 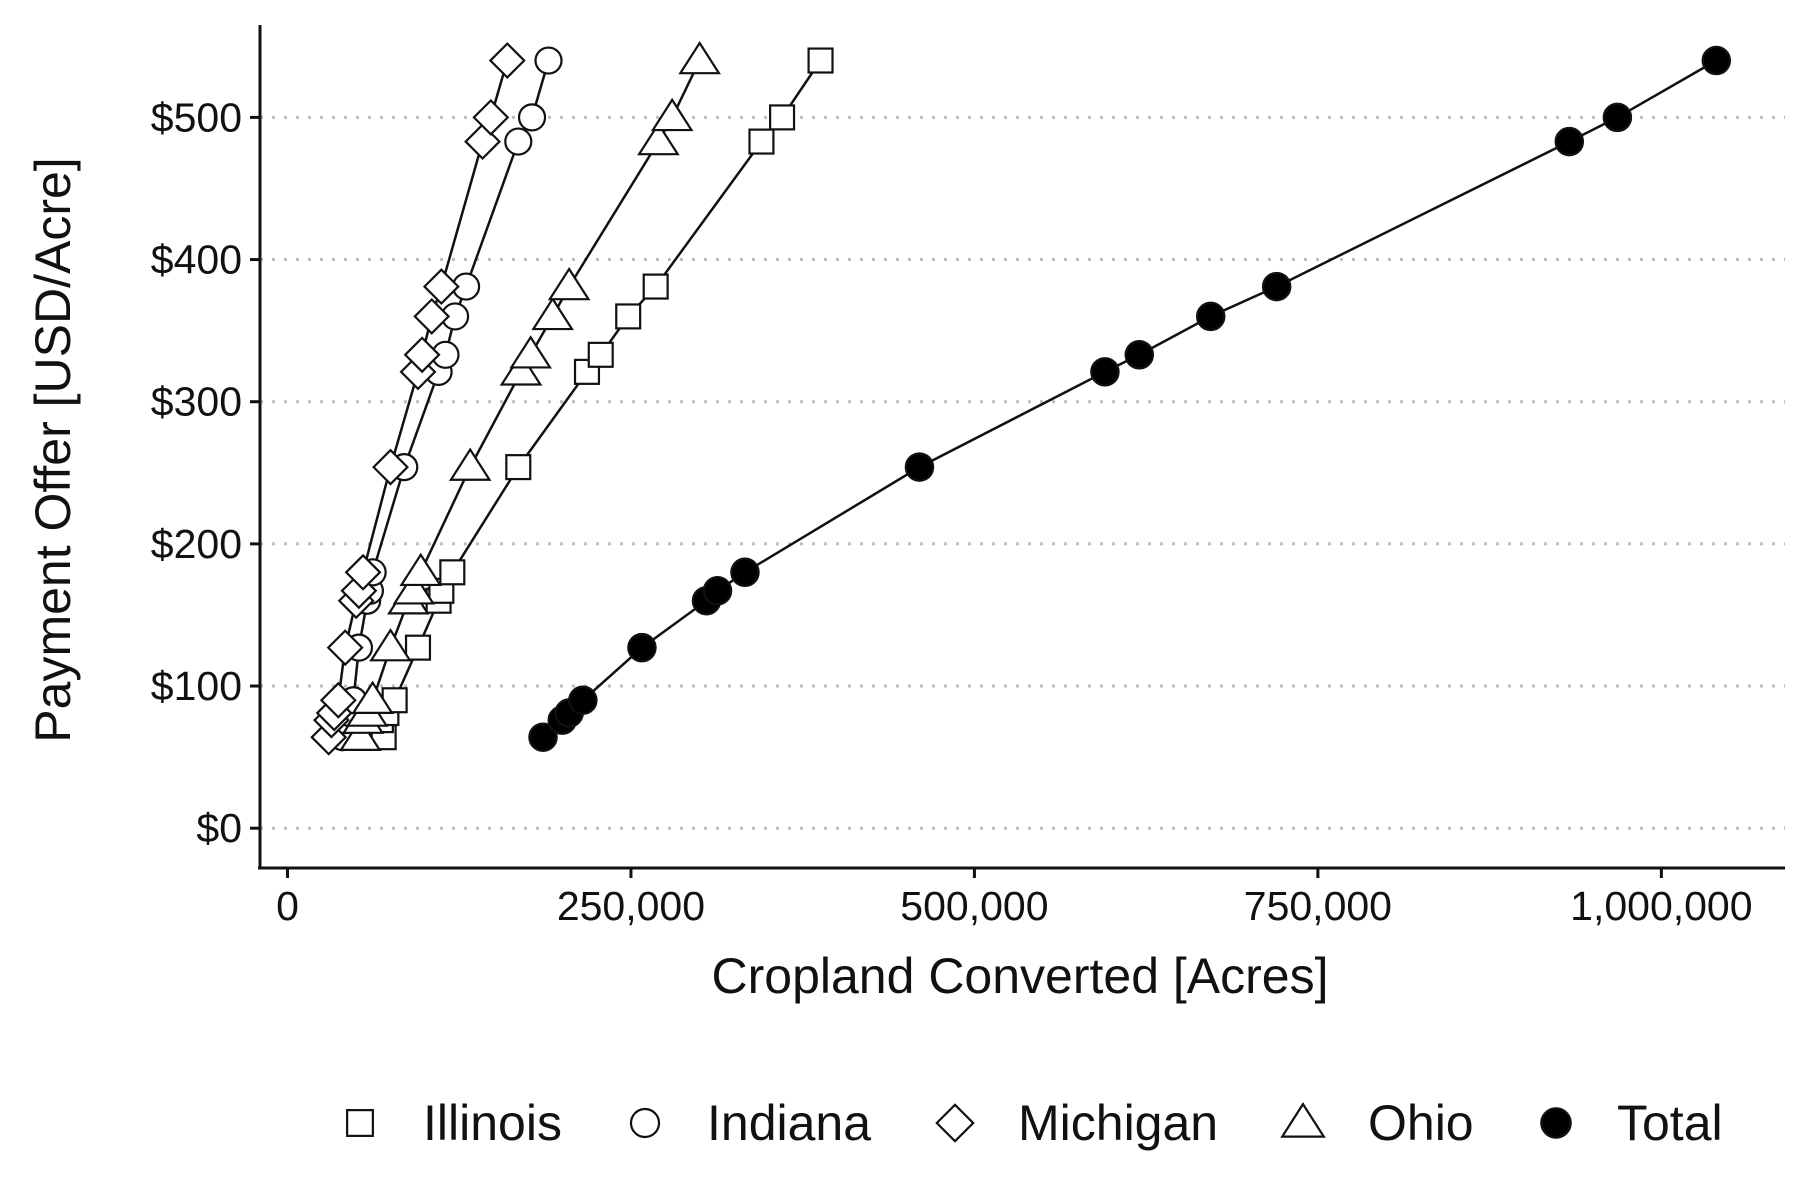 I want to click on legend-marker-ohio, so click(x=1303, y=1120).